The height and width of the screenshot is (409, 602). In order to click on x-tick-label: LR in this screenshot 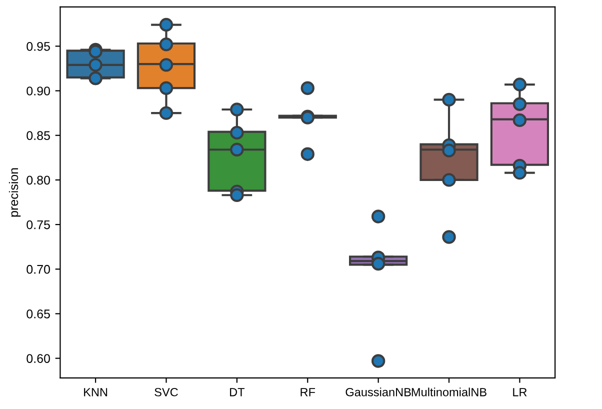, I will do `click(520, 392)`.